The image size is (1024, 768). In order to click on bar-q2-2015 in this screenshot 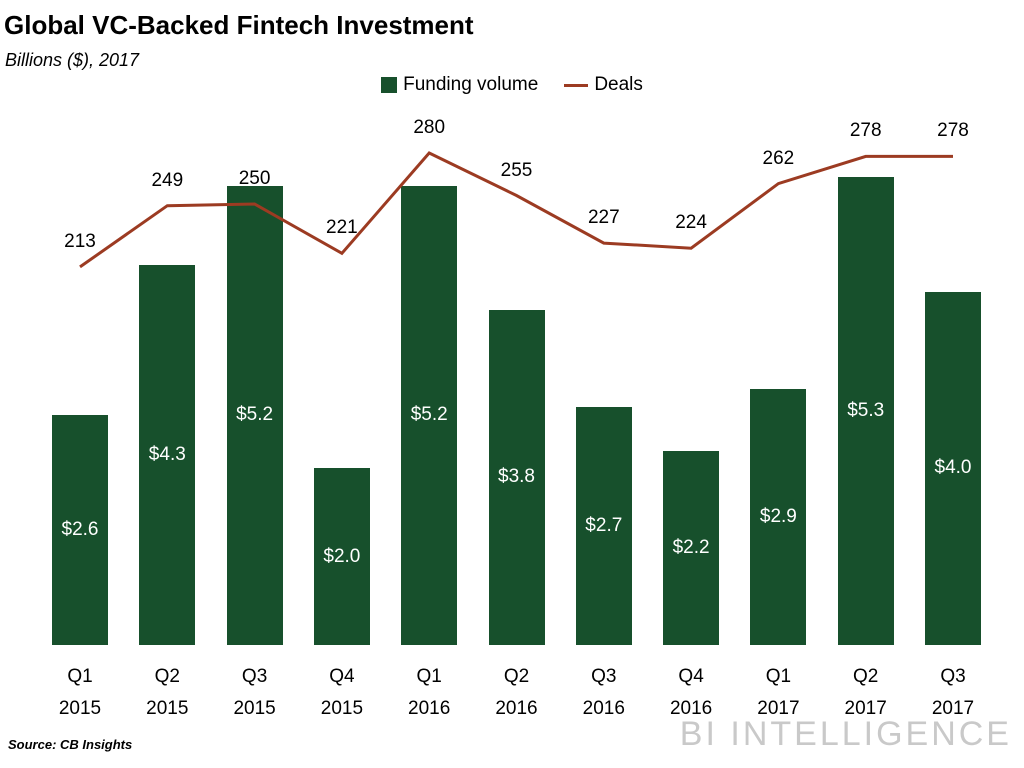, I will do `click(167, 455)`.